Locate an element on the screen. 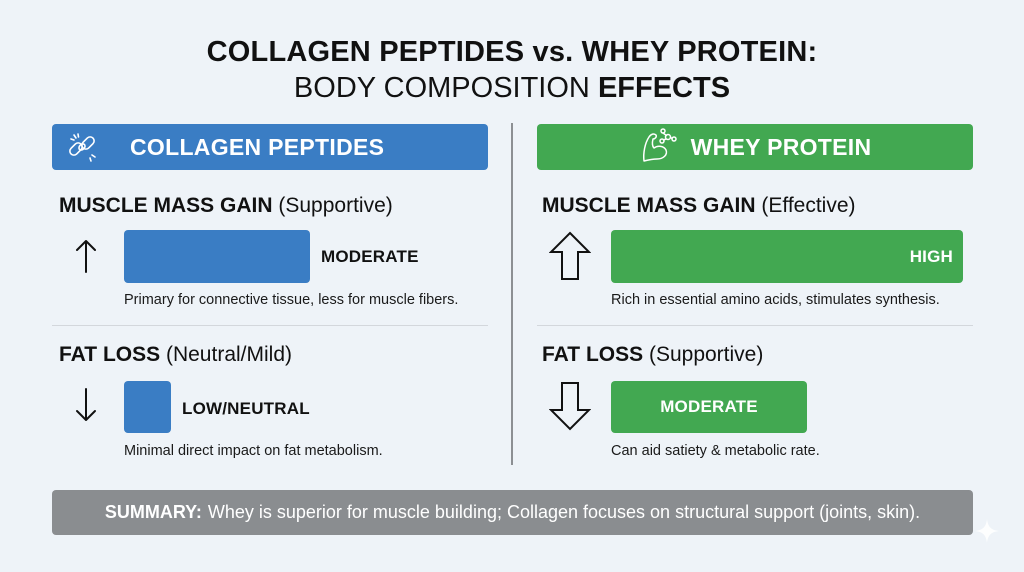 The height and width of the screenshot is (572, 1024). metric-qualifier: (Neutral/Mild) is located at coordinates (228, 354).